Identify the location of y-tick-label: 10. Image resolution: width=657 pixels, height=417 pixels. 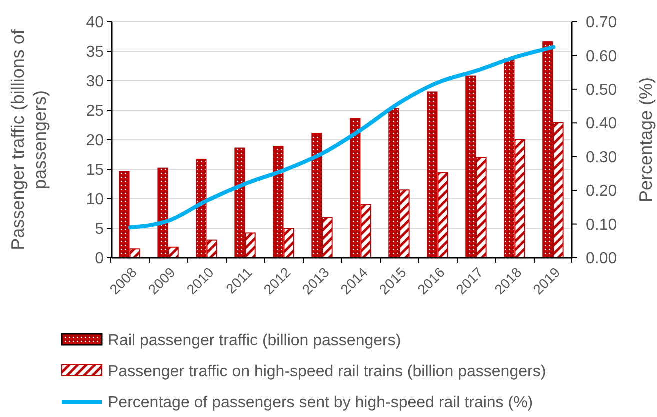
(95, 200).